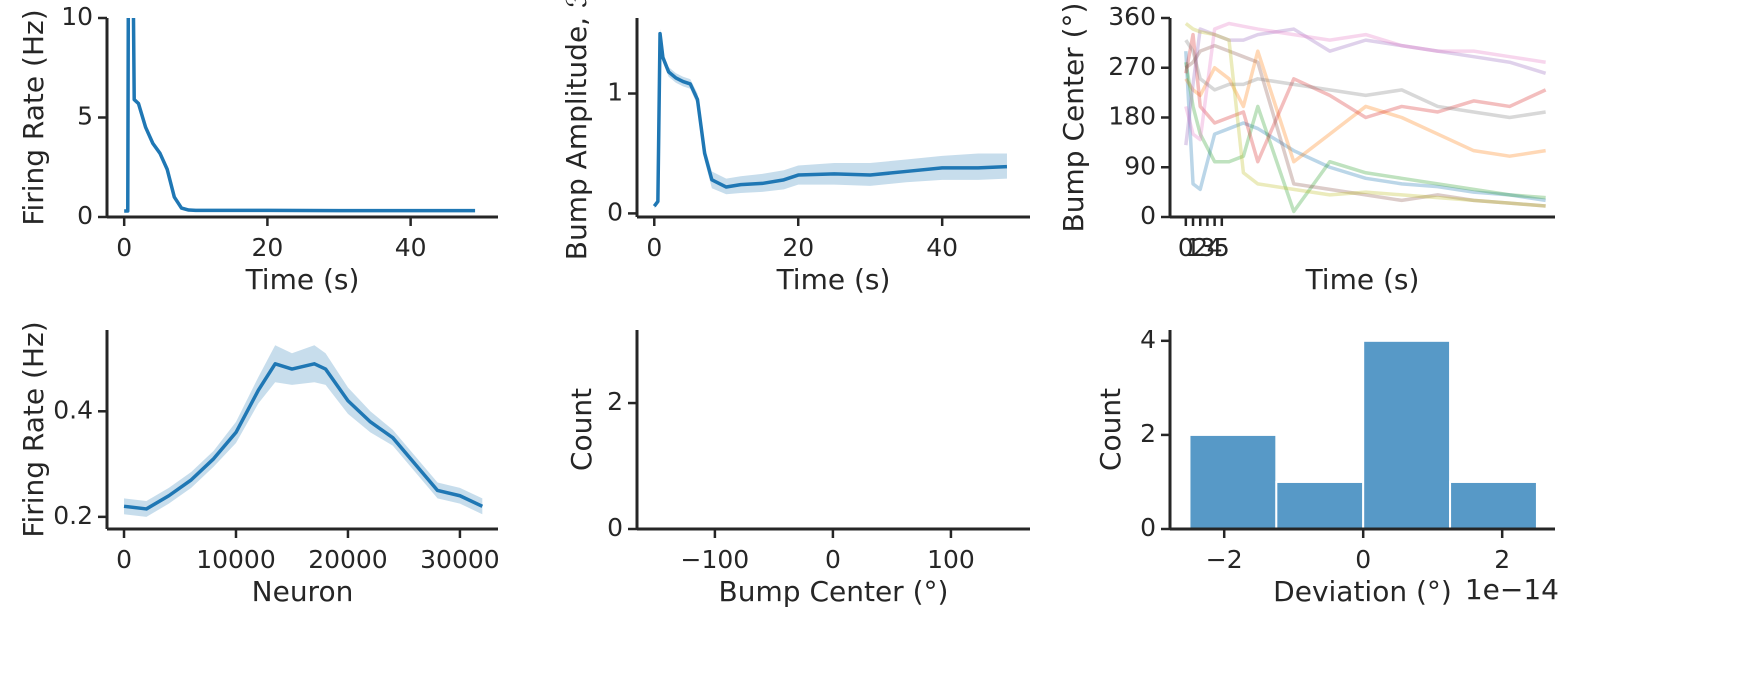  I want to click on x-tick-label: 4, so click(1215, 247).